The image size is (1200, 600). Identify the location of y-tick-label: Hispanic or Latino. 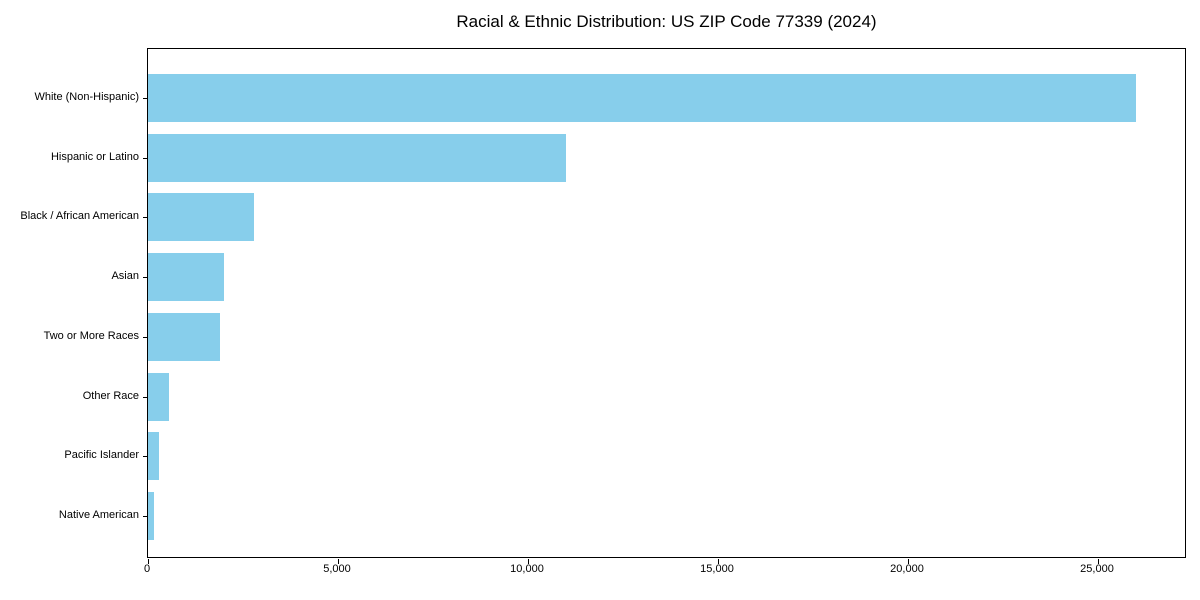
(94, 156).